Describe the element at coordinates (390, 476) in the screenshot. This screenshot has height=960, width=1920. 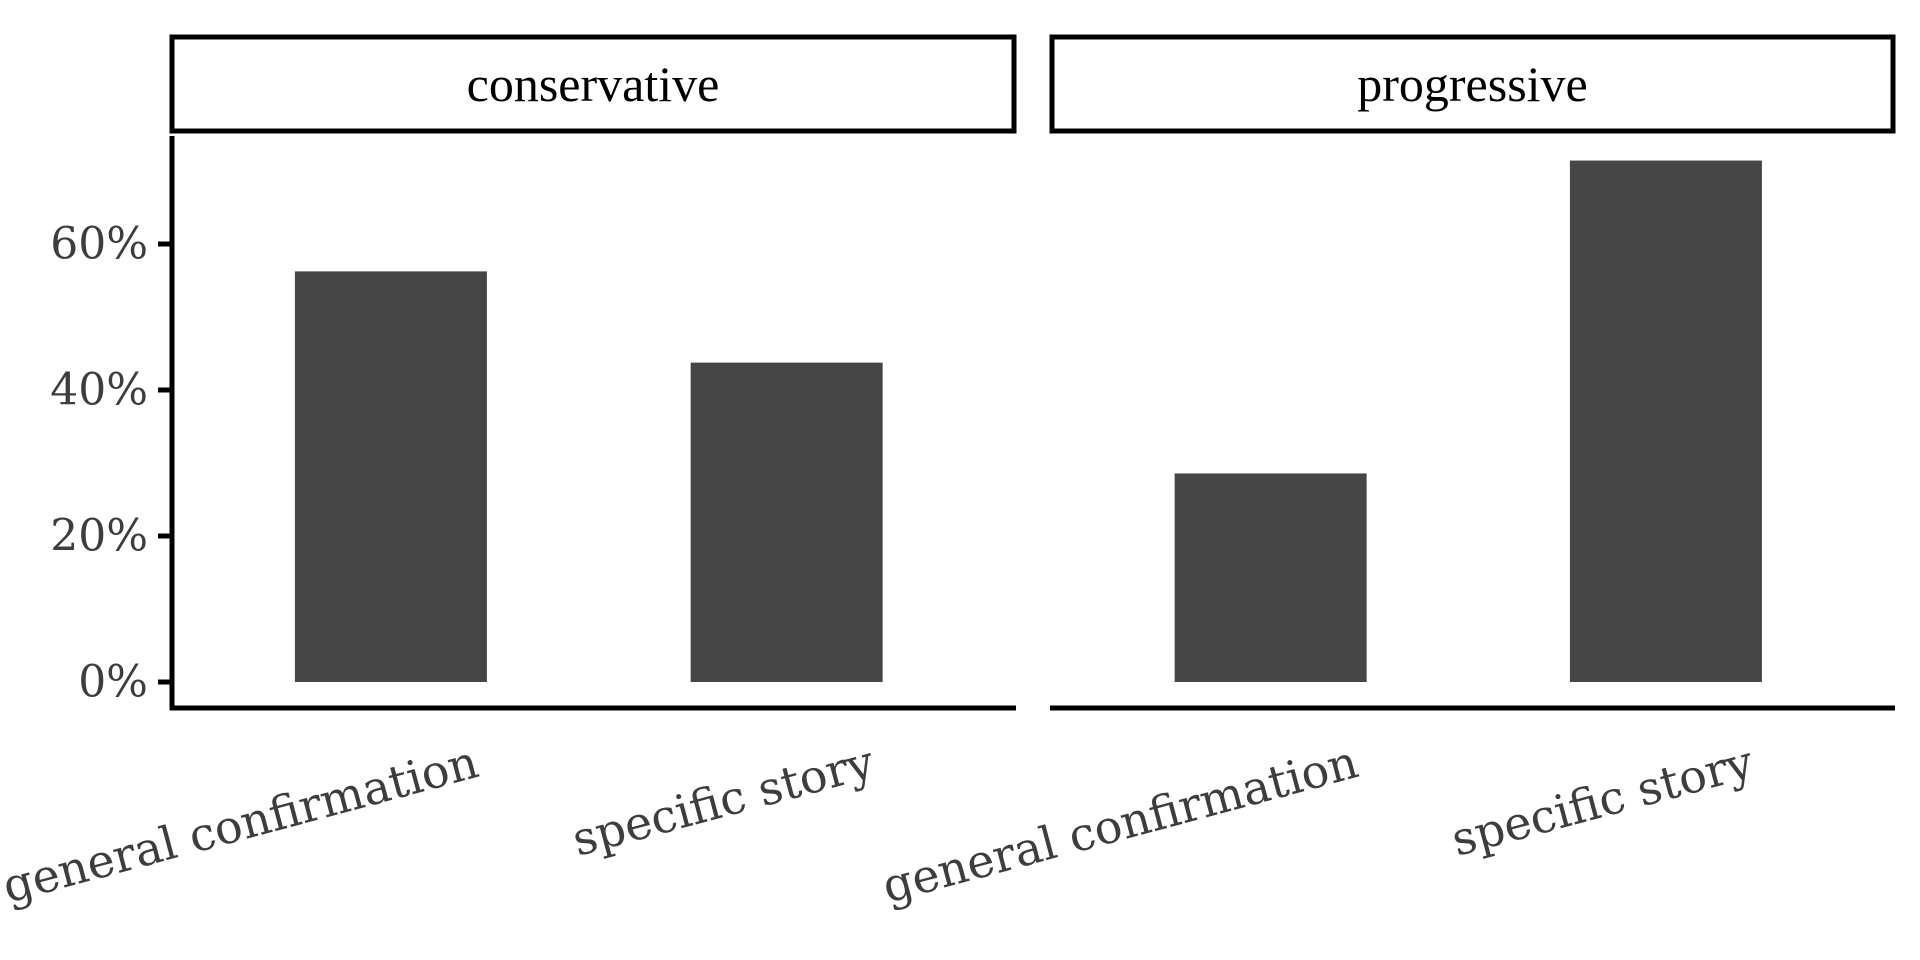
I see `bar-conservative-general-confirmation` at that location.